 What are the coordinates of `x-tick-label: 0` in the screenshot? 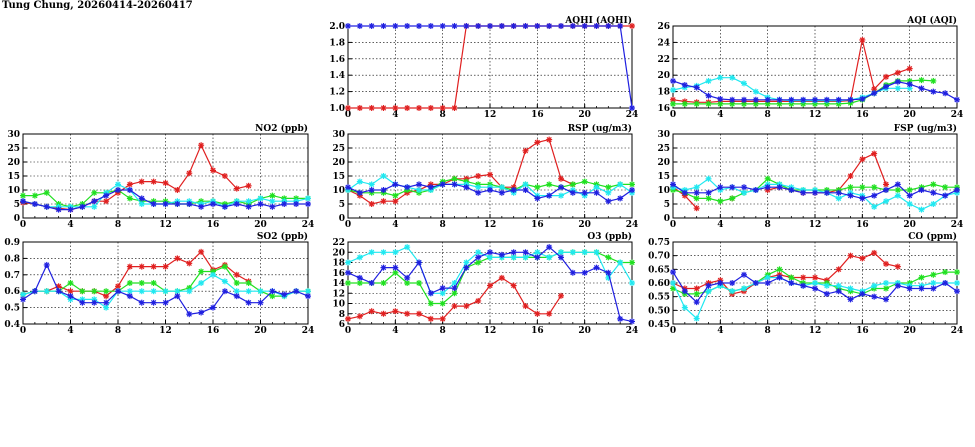 It's located at (348, 115).